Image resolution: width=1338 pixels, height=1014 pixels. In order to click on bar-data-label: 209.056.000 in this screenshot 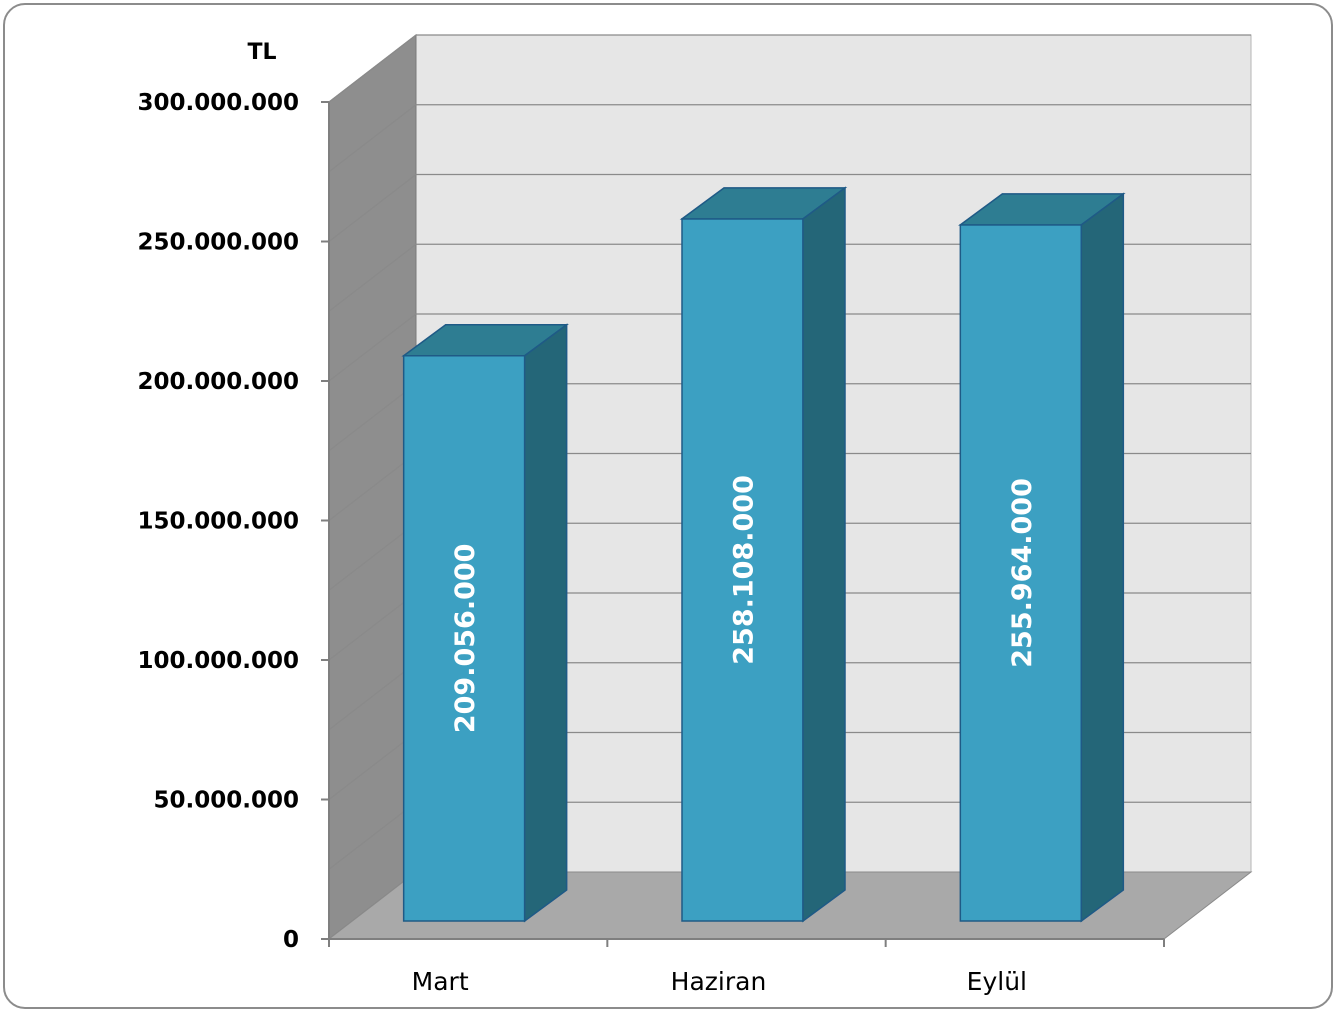, I will do `click(465, 639)`.